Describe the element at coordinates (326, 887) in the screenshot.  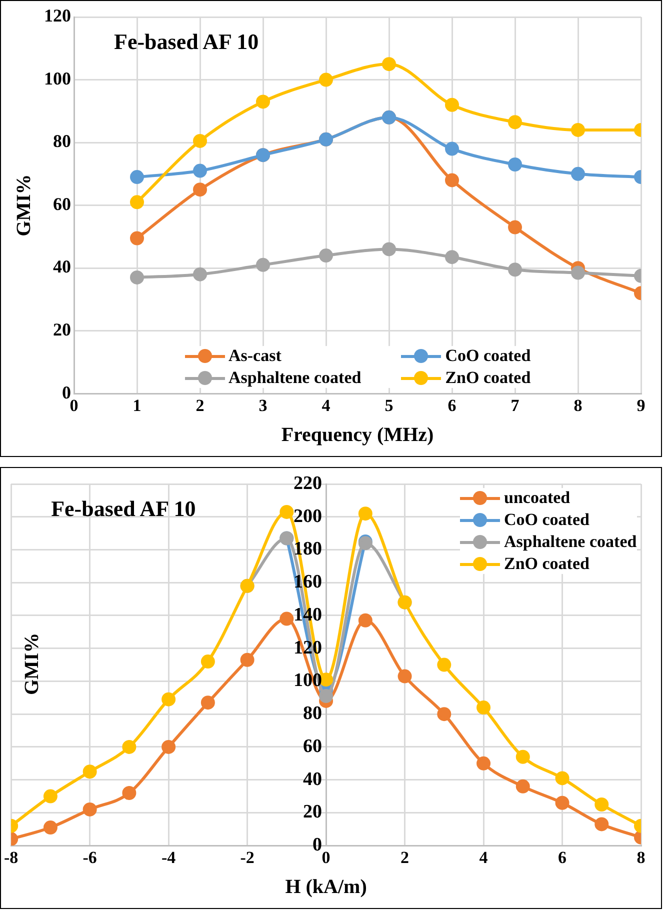
I see `x-axis-title: H (kA/m)` at that location.